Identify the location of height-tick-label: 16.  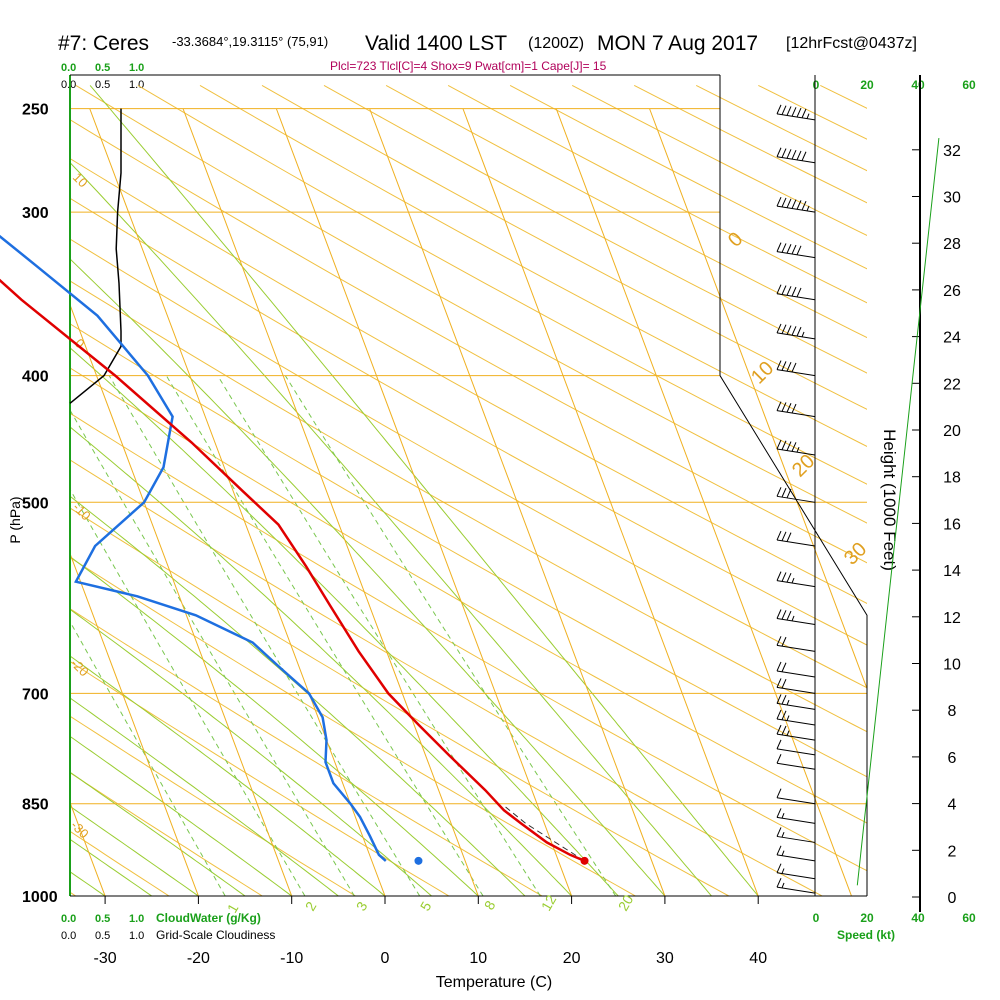
(952, 524).